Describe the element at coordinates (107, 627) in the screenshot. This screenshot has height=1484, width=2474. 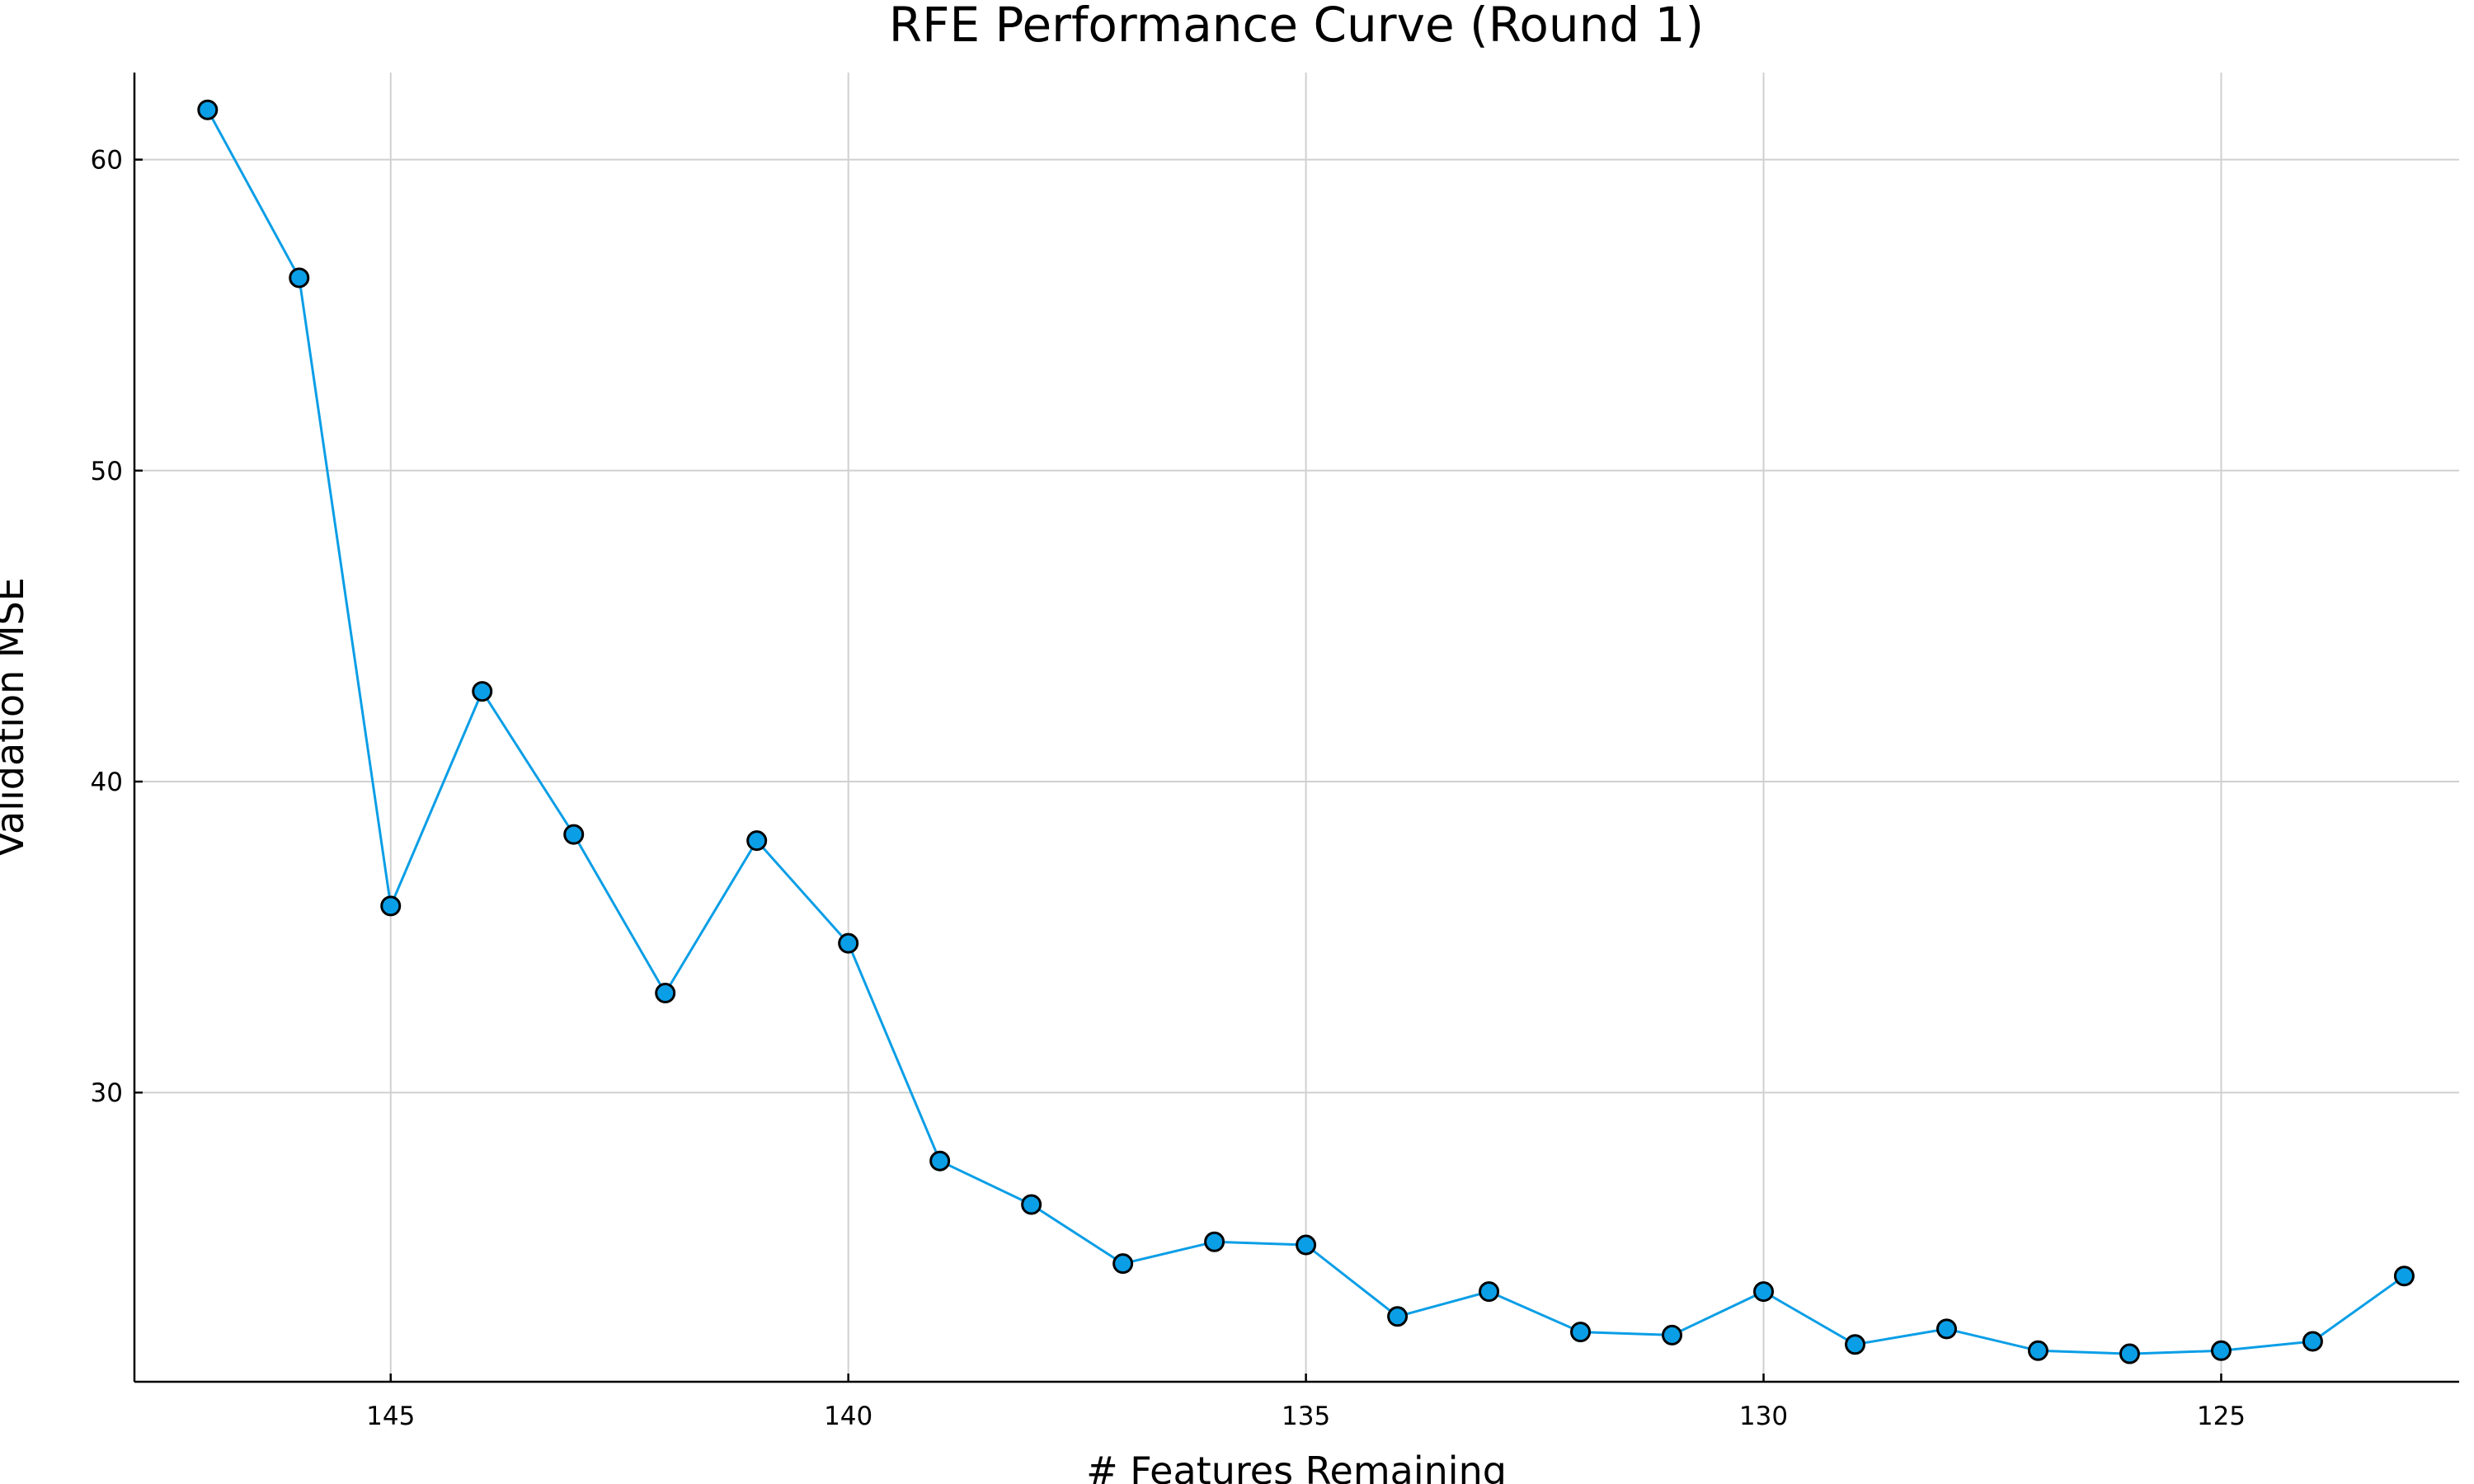
I see `y-tick-labels: 30 40 50 60` at that location.